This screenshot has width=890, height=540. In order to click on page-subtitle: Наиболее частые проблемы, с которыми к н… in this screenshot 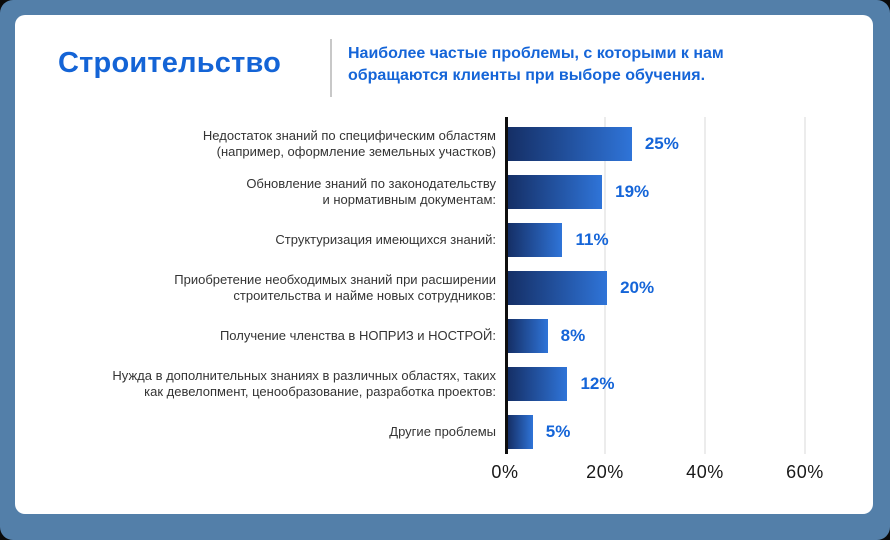, I will do `click(536, 65)`.